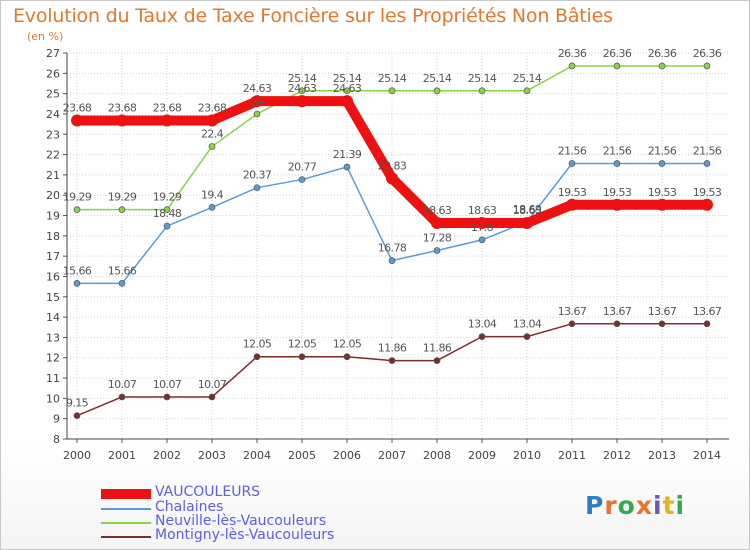  I want to click on logo-letter: P, so click(595, 505).